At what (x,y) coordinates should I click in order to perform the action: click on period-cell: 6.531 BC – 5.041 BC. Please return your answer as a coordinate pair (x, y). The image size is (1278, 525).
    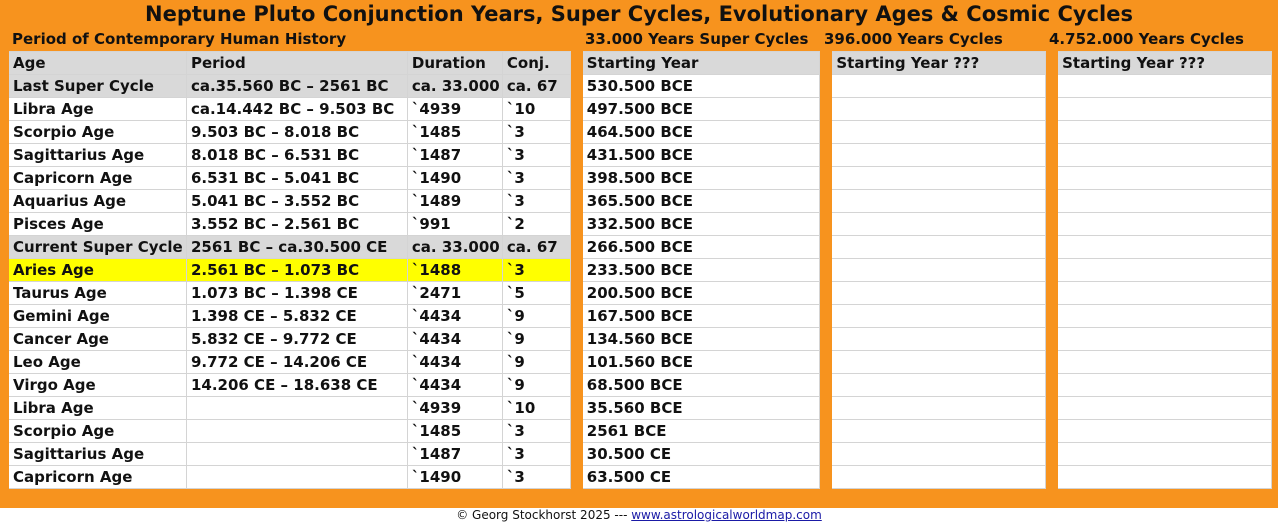
    Looking at the image, I should click on (296, 178).